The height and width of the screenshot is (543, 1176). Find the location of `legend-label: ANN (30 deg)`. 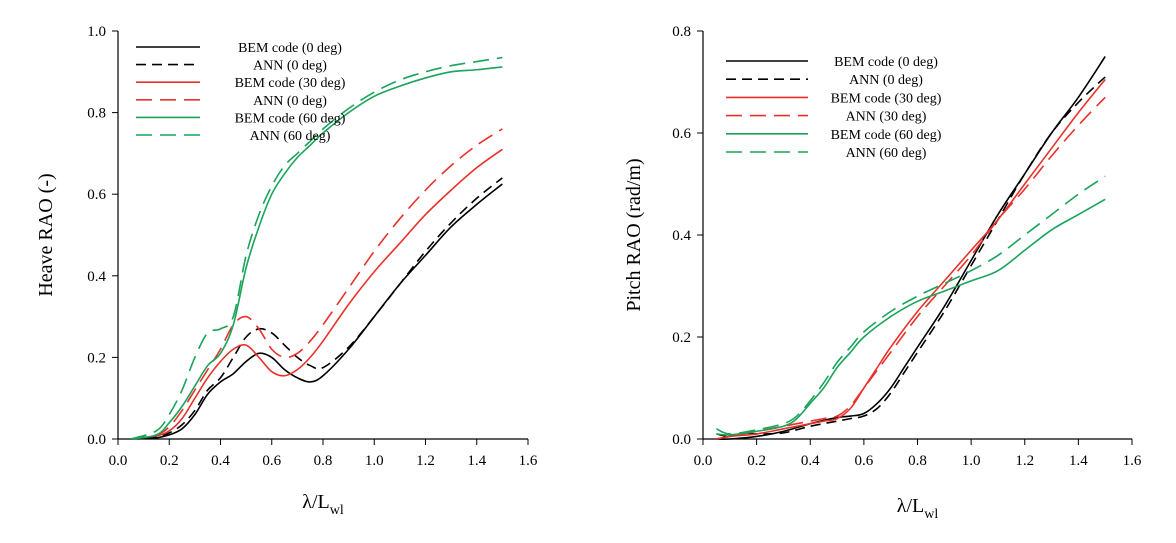

legend-label: ANN (30 deg) is located at coordinates (886, 117).